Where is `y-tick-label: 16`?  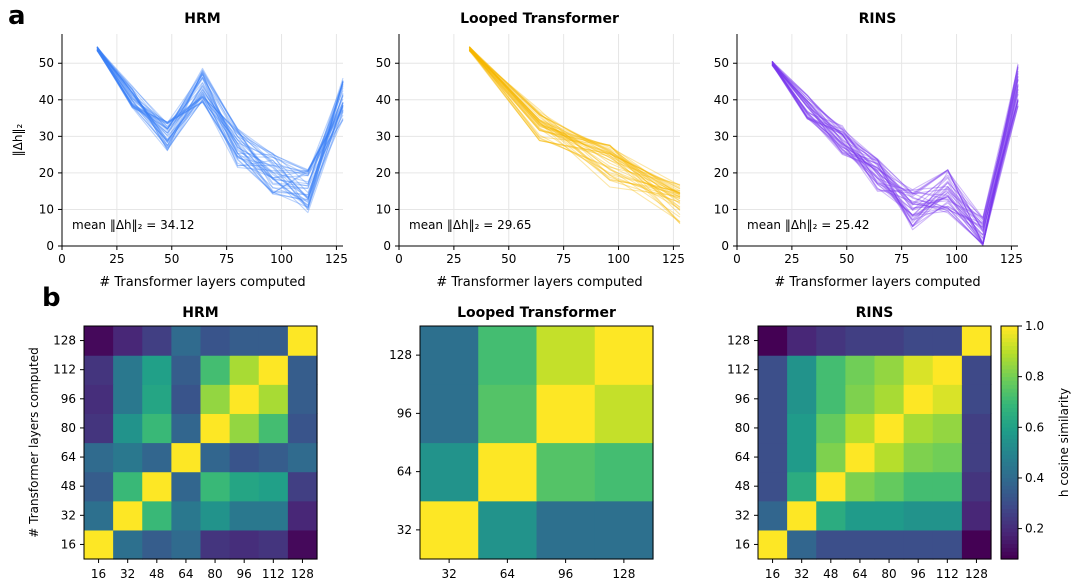
y-tick-label: 16 is located at coordinates (68, 544).